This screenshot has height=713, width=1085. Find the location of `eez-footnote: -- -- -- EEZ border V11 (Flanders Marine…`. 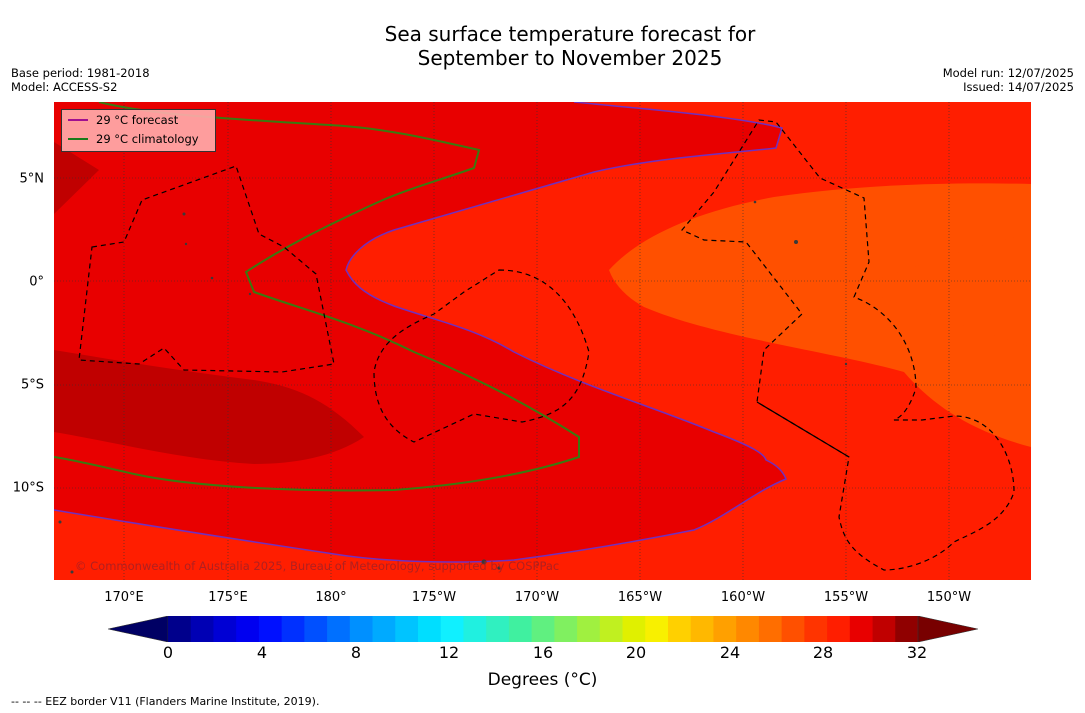

eez-footnote: -- -- -- EEZ border V11 (Flanders Marine… is located at coordinates (165, 701).